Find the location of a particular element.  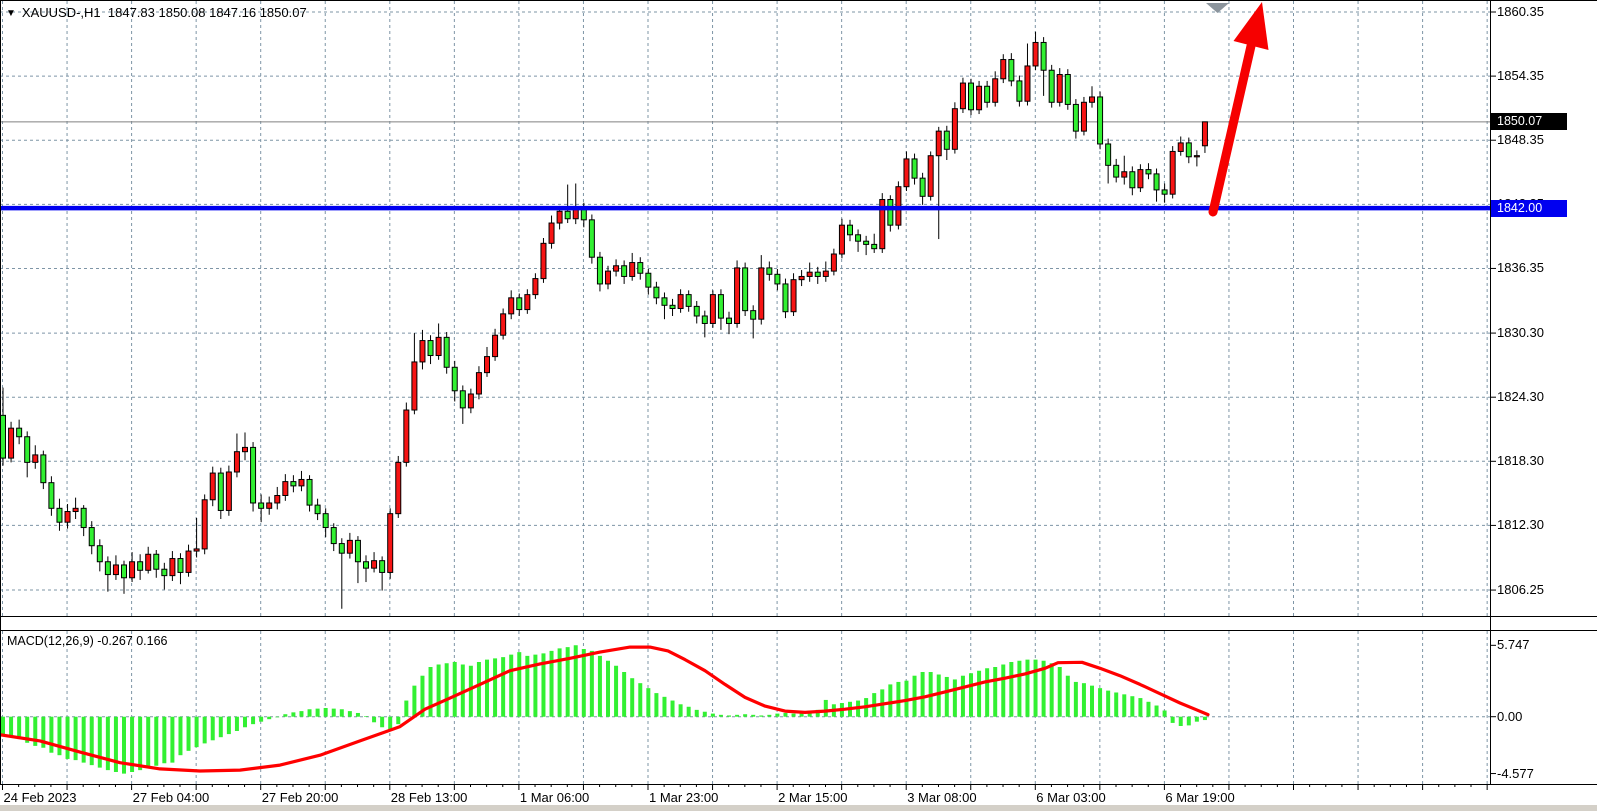

time-axis-label: 6 Mar 03:00 is located at coordinates (1071, 797).